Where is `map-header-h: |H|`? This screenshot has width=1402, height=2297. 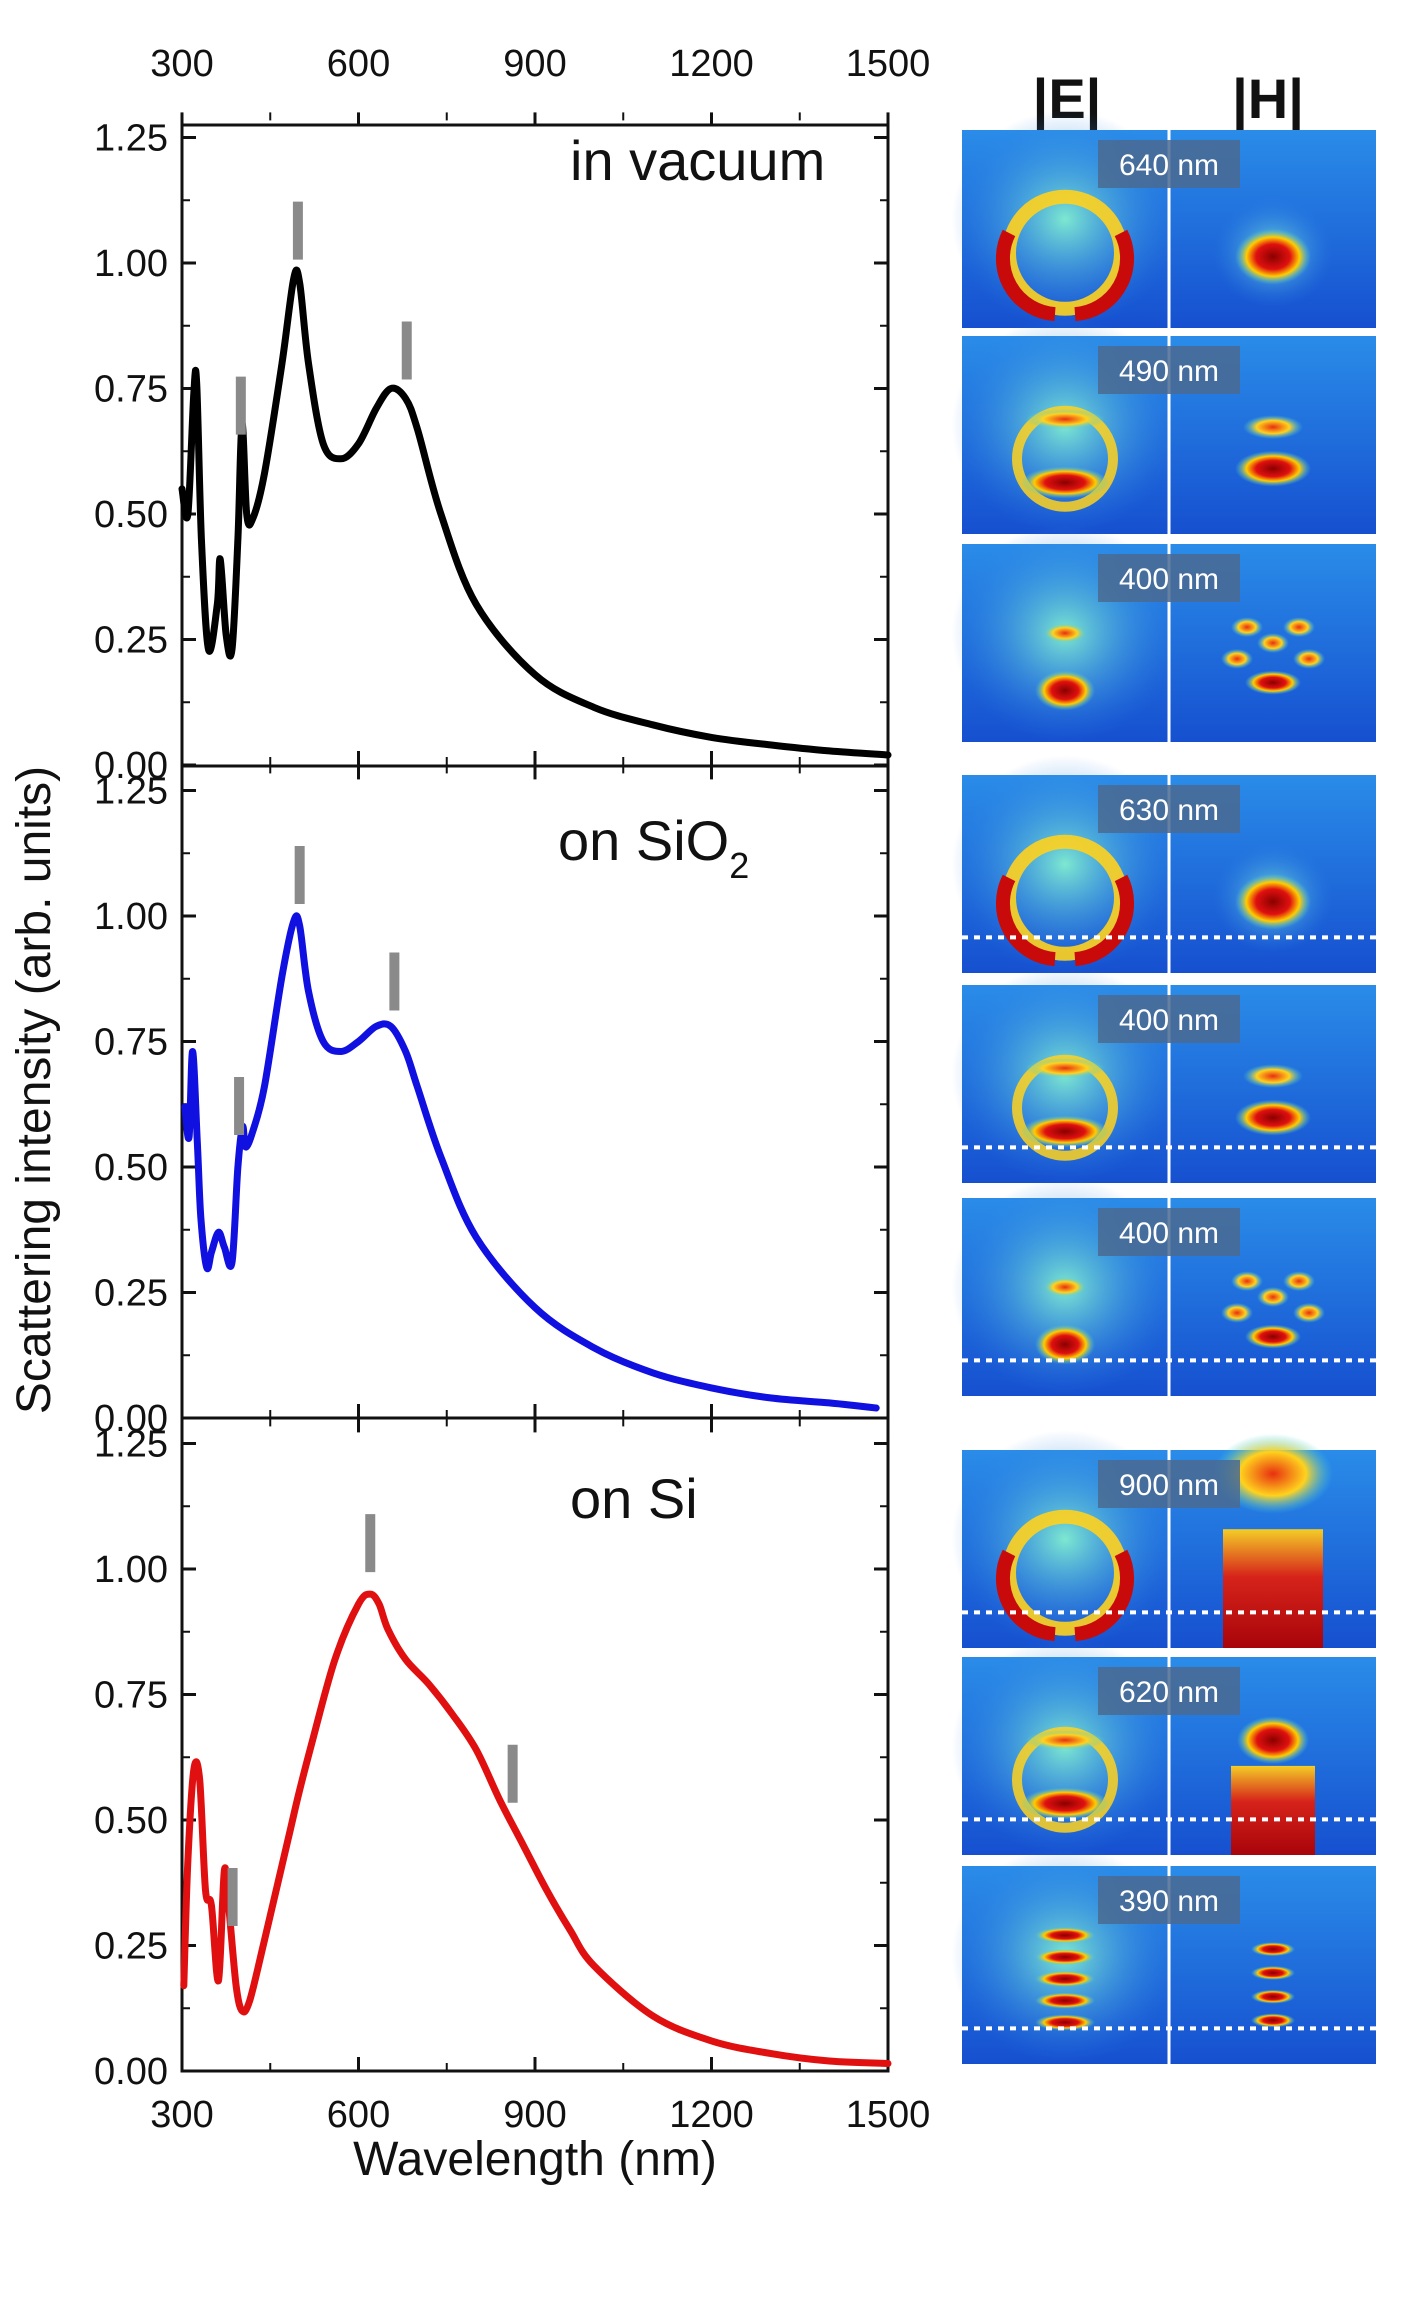 map-header-h: |H| is located at coordinates (1268, 99).